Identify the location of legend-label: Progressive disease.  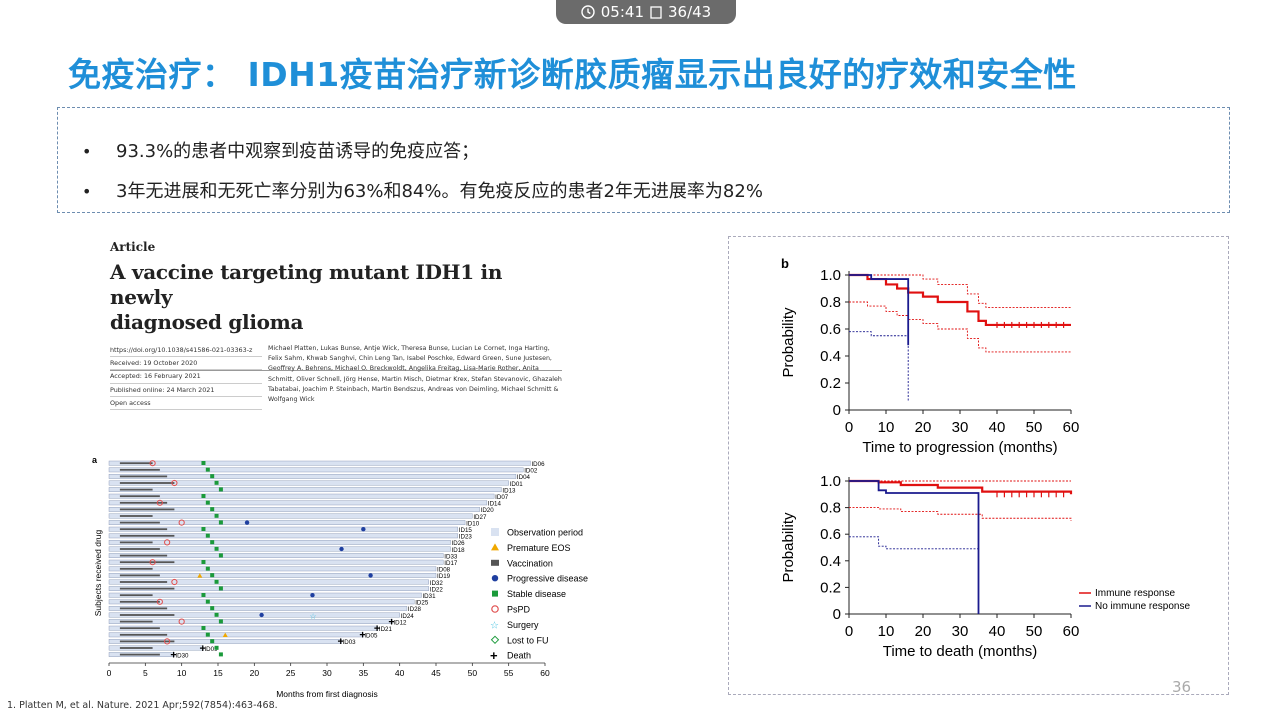
(547, 579).